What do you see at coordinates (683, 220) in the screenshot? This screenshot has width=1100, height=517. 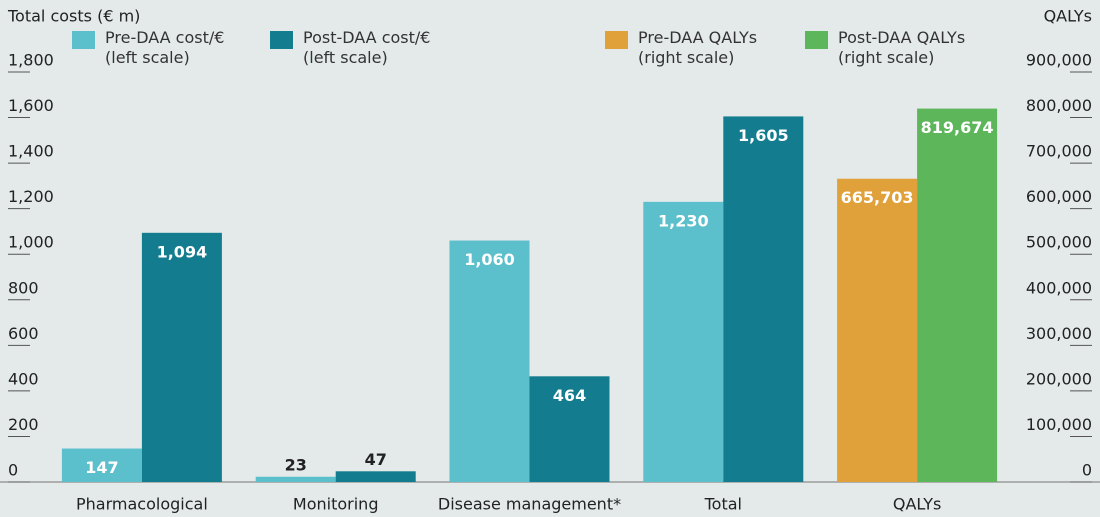 I see `data-label: 1,230` at bounding box center [683, 220].